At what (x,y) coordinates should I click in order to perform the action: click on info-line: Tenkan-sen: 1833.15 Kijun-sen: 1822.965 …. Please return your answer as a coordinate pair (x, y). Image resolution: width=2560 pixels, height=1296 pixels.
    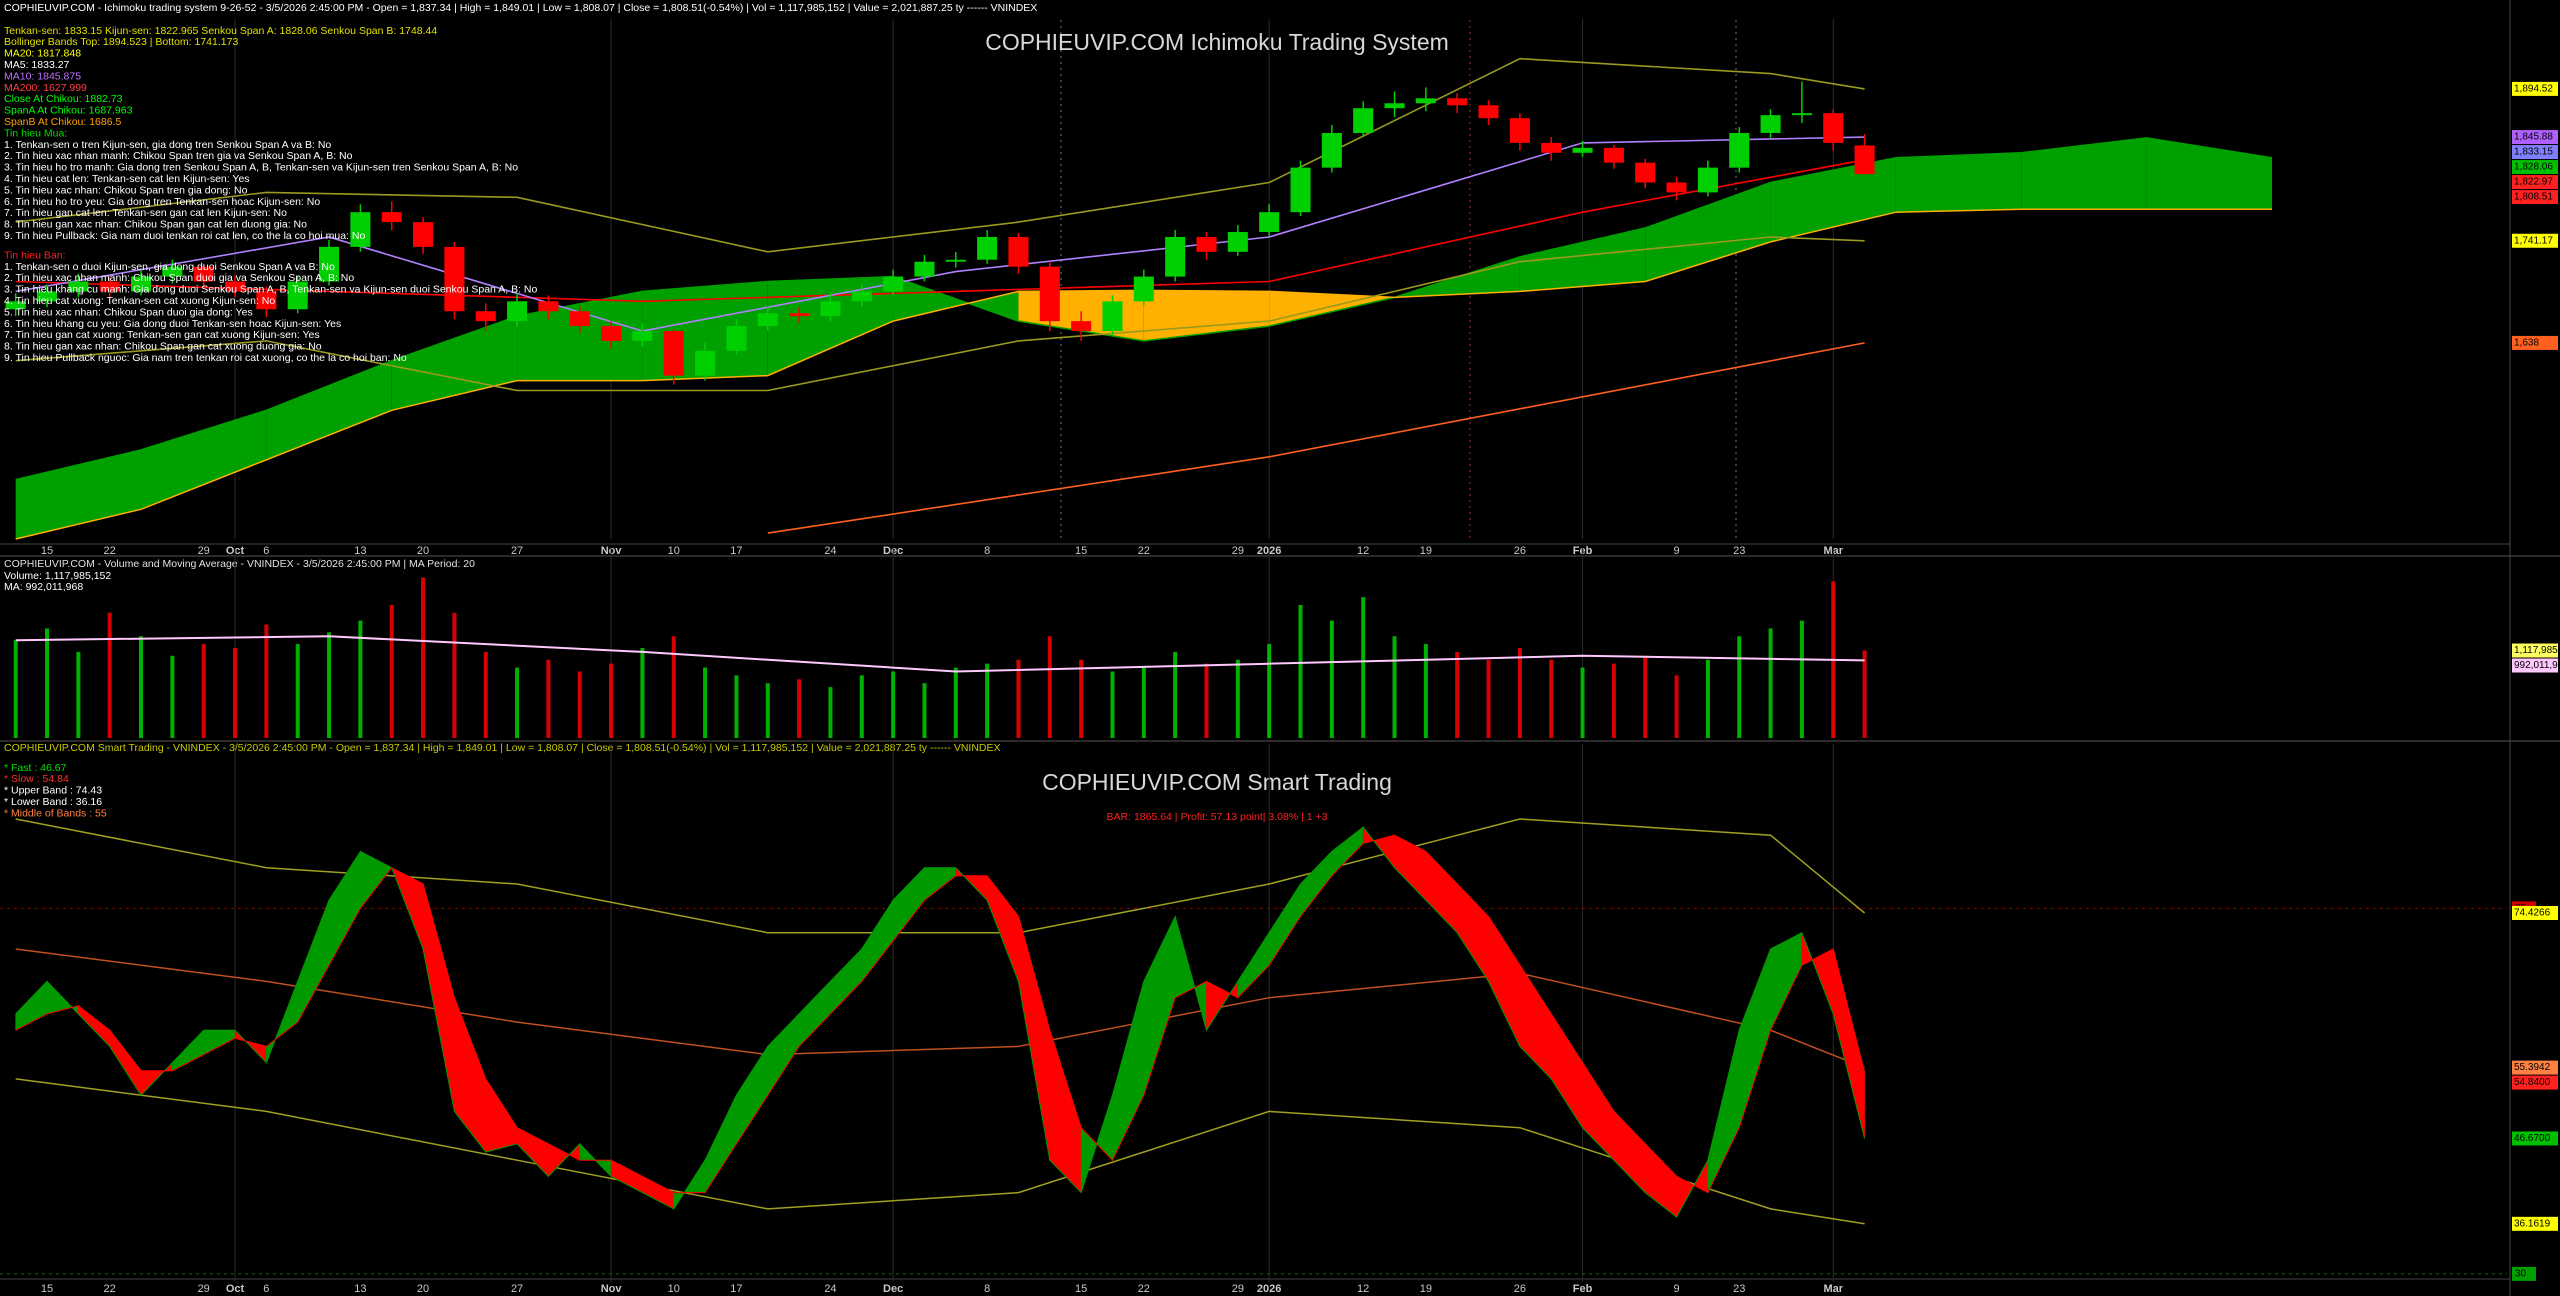
    Looking at the image, I should click on (220, 31).